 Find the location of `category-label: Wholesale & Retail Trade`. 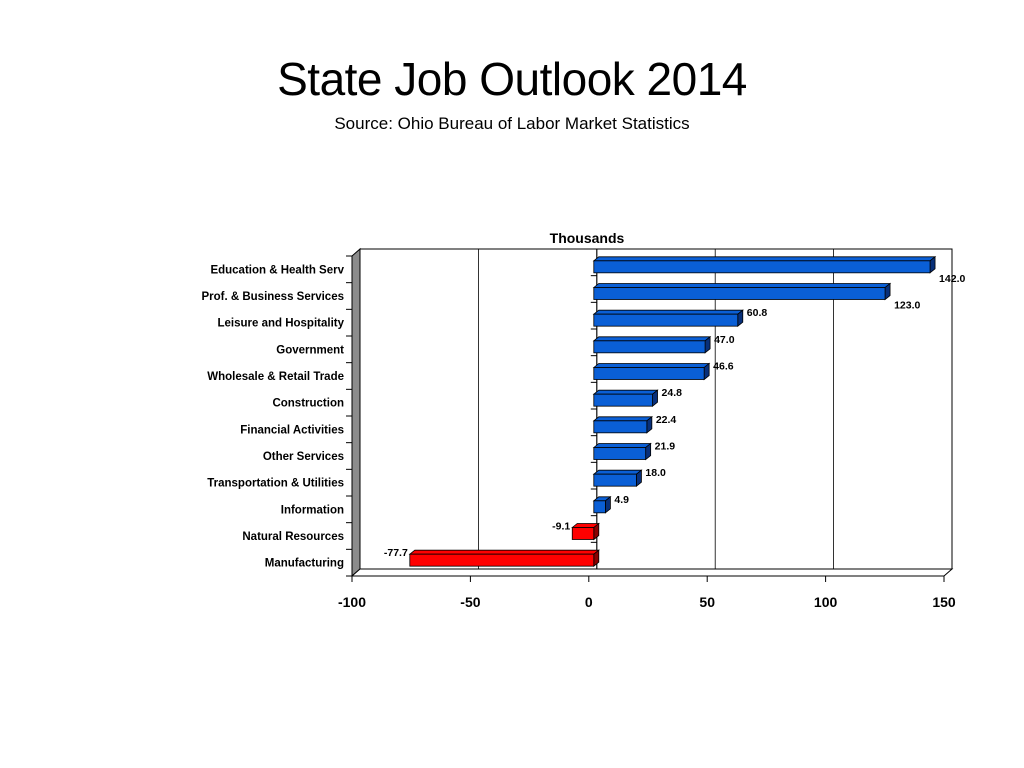

category-label: Wholesale & Retail Trade is located at coordinates (275, 377).